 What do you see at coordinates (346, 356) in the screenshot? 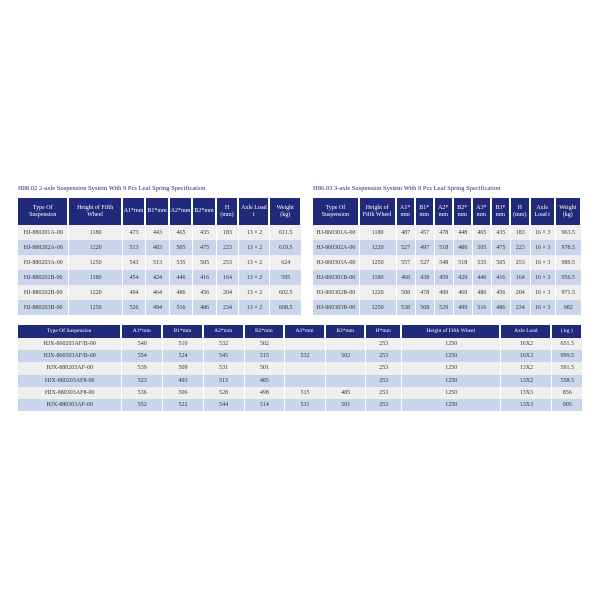
I see `table-cell: 502` at bounding box center [346, 356].